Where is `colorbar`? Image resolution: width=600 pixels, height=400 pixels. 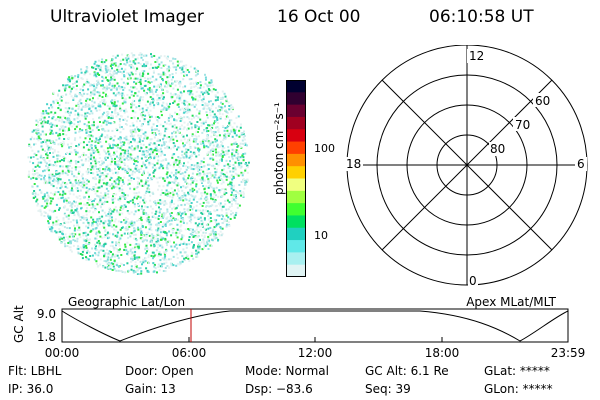
colorbar is located at coordinates (296, 178).